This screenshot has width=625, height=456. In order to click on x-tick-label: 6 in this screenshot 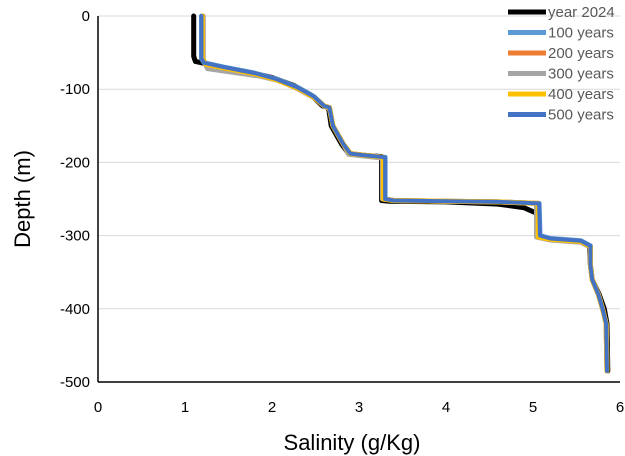, I will do `click(620, 407)`.